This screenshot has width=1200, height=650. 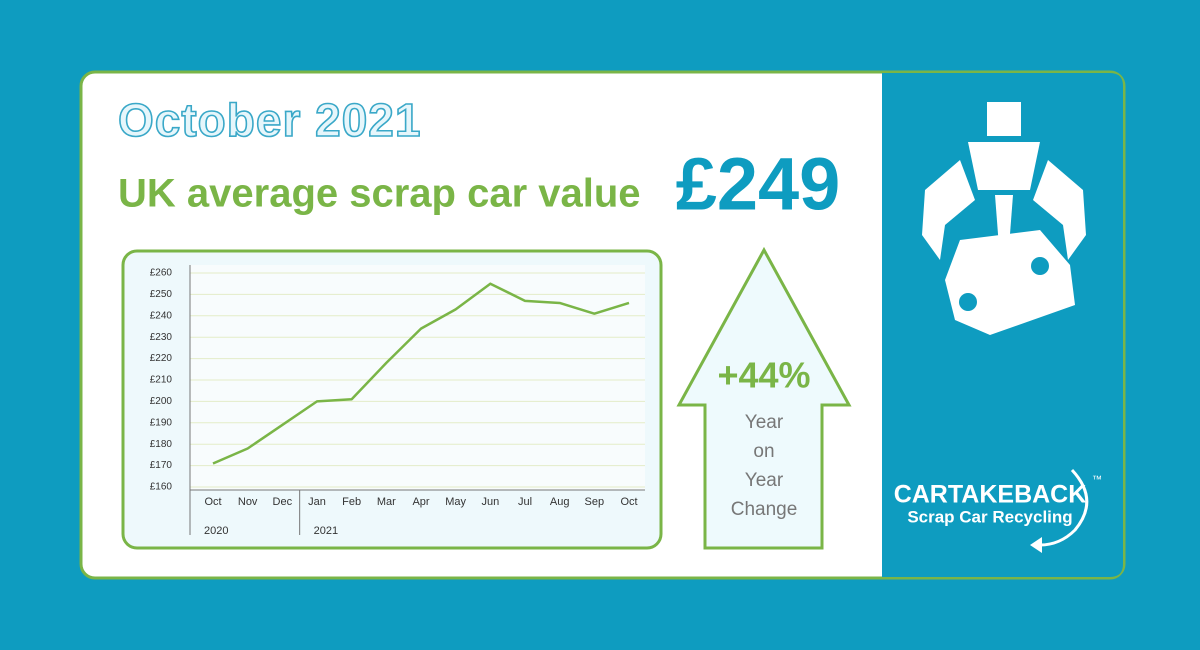 What do you see at coordinates (386, 502) in the screenshot?
I see `x-tick-label: Mar` at bounding box center [386, 502].